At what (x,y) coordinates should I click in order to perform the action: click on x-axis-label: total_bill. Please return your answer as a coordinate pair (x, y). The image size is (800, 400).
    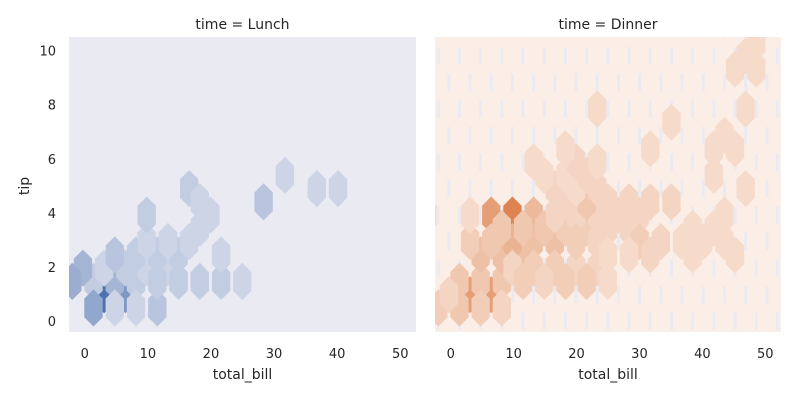
    Looking at the image, I should click on (243, 375).